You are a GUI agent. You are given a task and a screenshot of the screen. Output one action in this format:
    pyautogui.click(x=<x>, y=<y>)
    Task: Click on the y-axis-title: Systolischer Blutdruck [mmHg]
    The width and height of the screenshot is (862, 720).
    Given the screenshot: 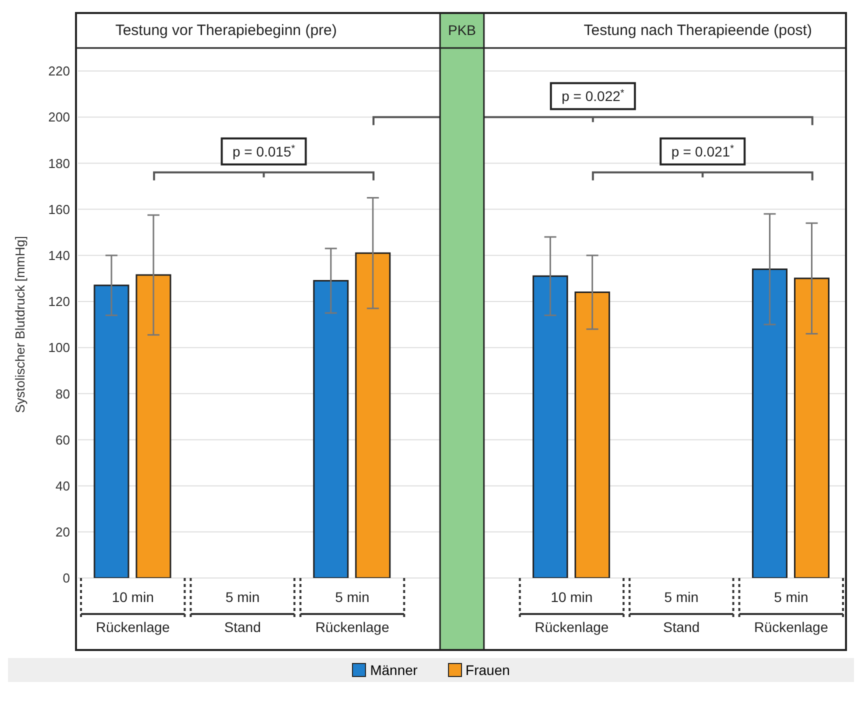 What is the action you would take?
    pyautogui.click(x=20, y=324)
    